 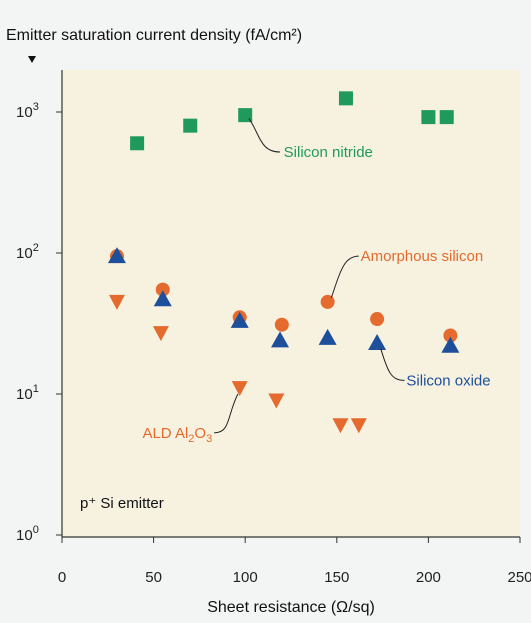 What do you see at coordinates (27, 393) in the screenshot?
I see `y-tick-label: 10¹` at bounding box center [27, 393].